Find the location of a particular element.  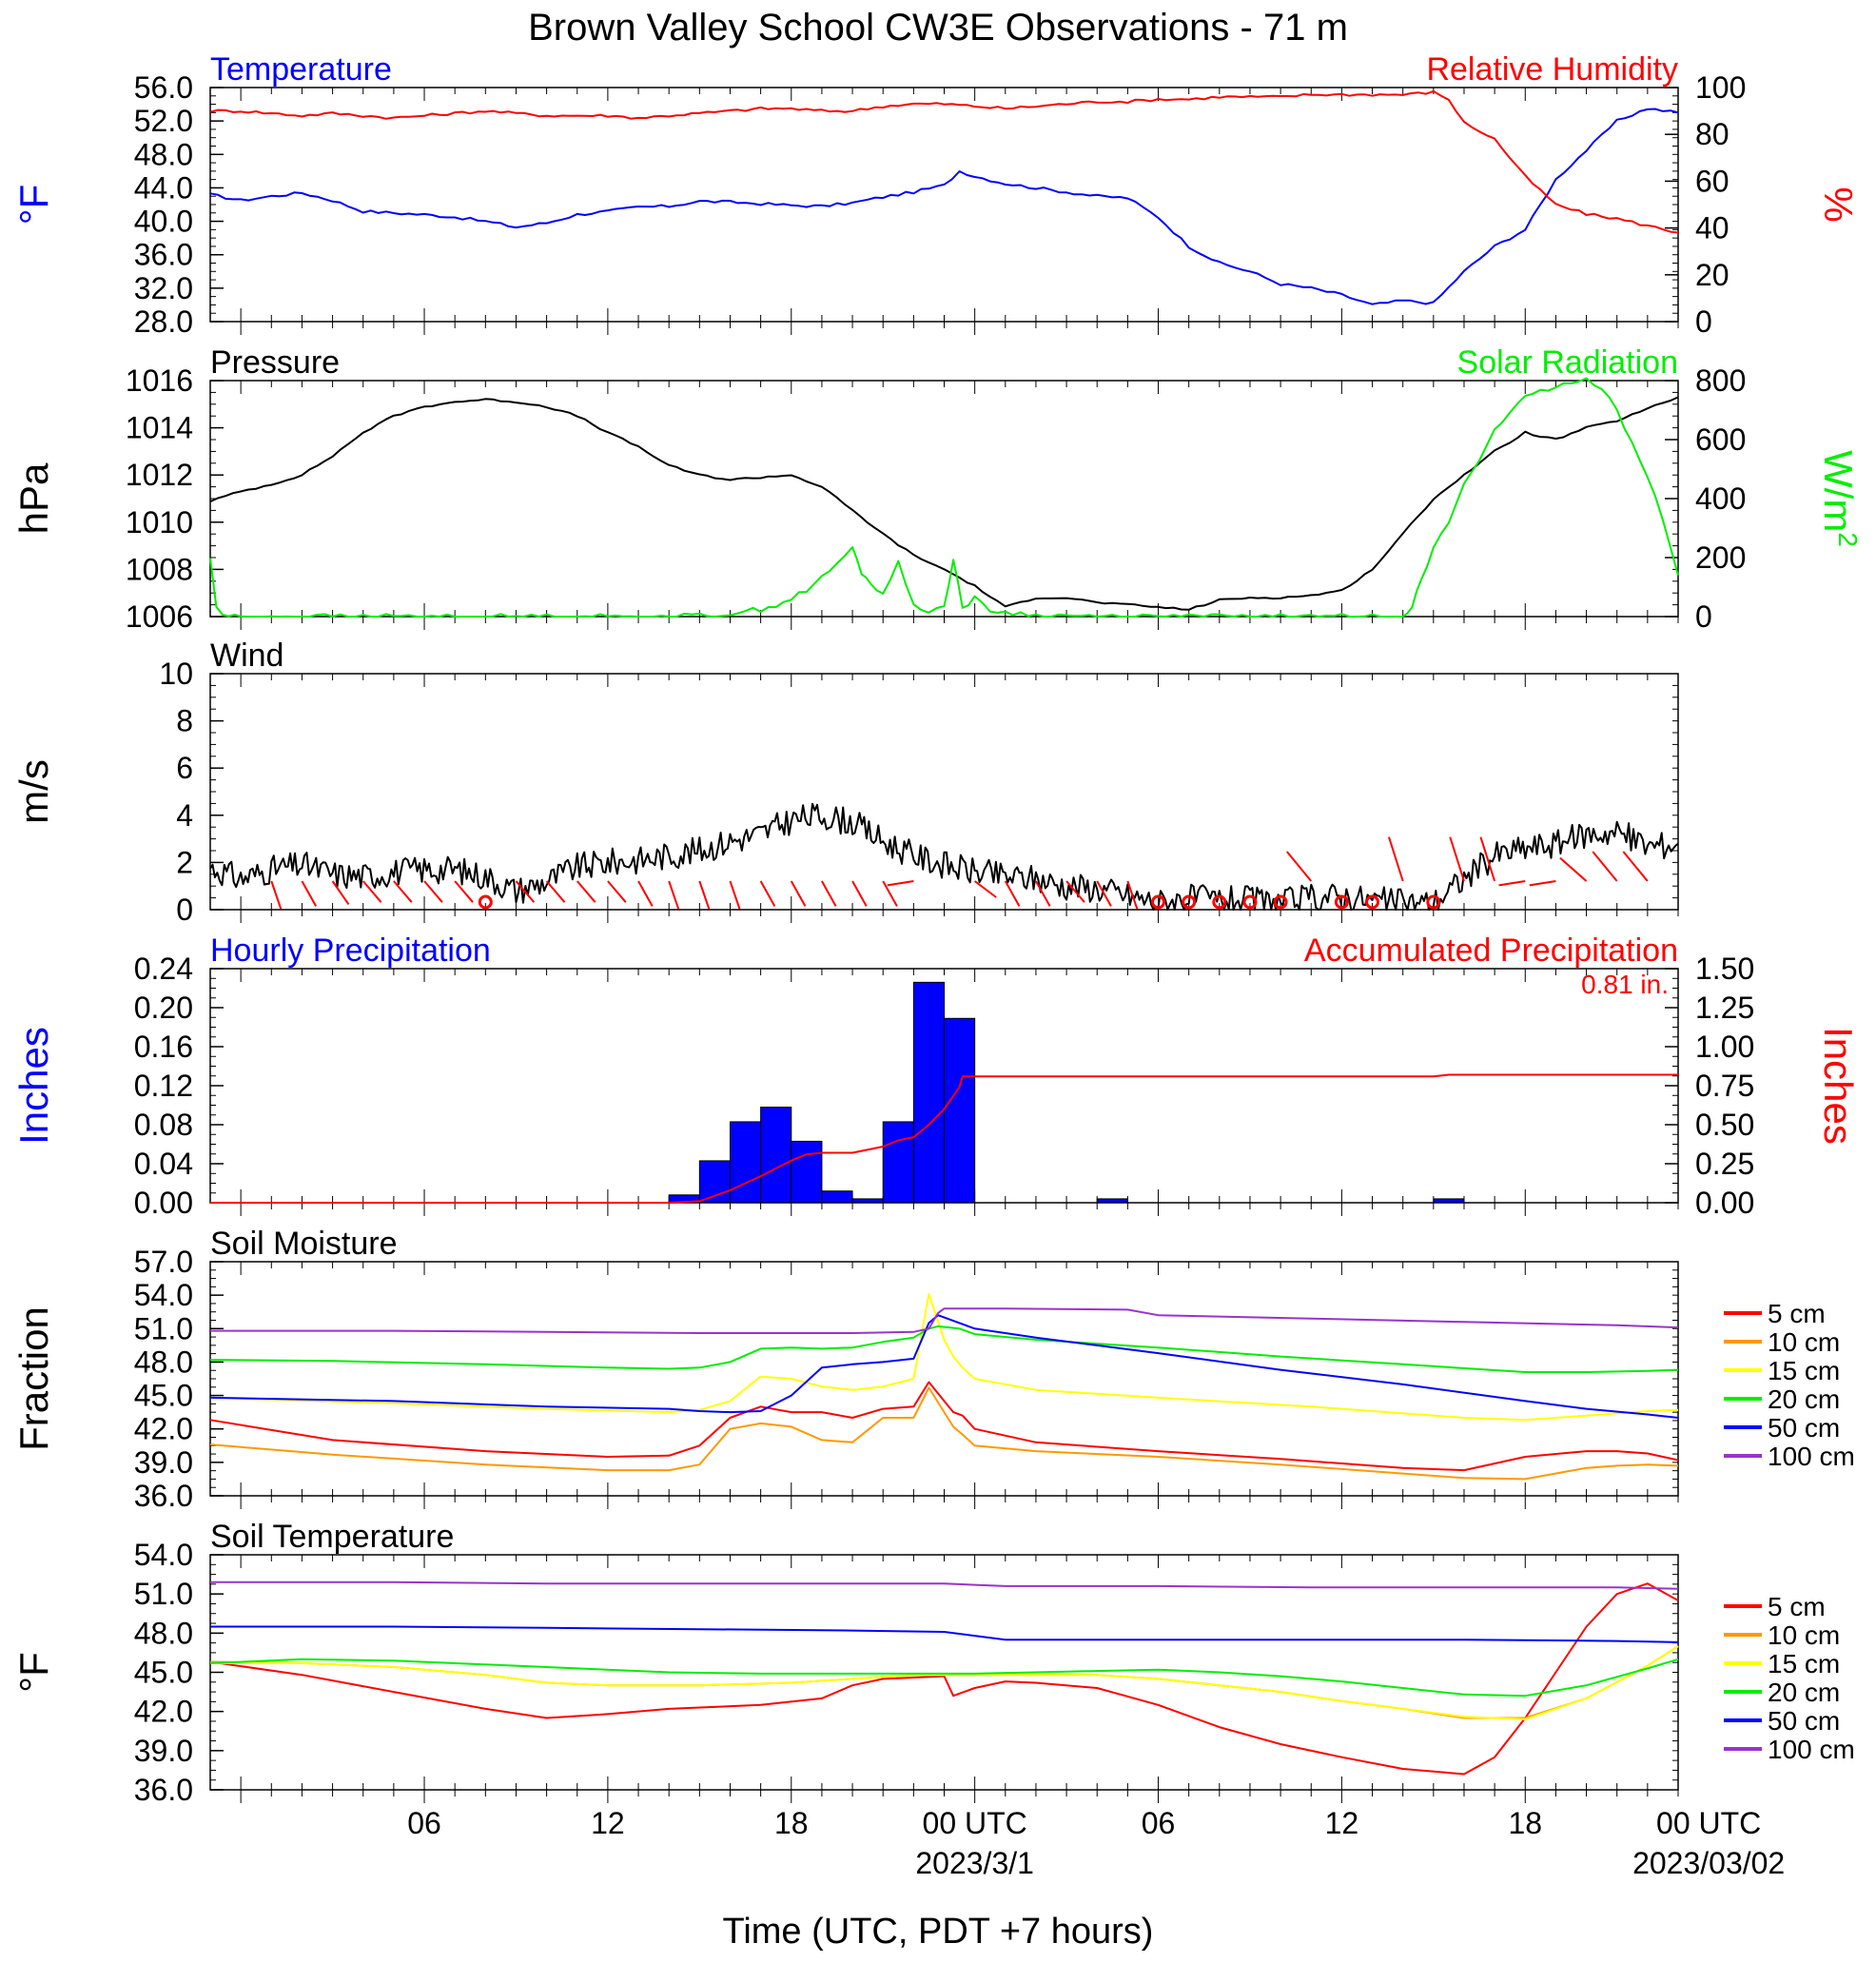

y-tick-label: 0.24 is located at coordinates (163, 969).